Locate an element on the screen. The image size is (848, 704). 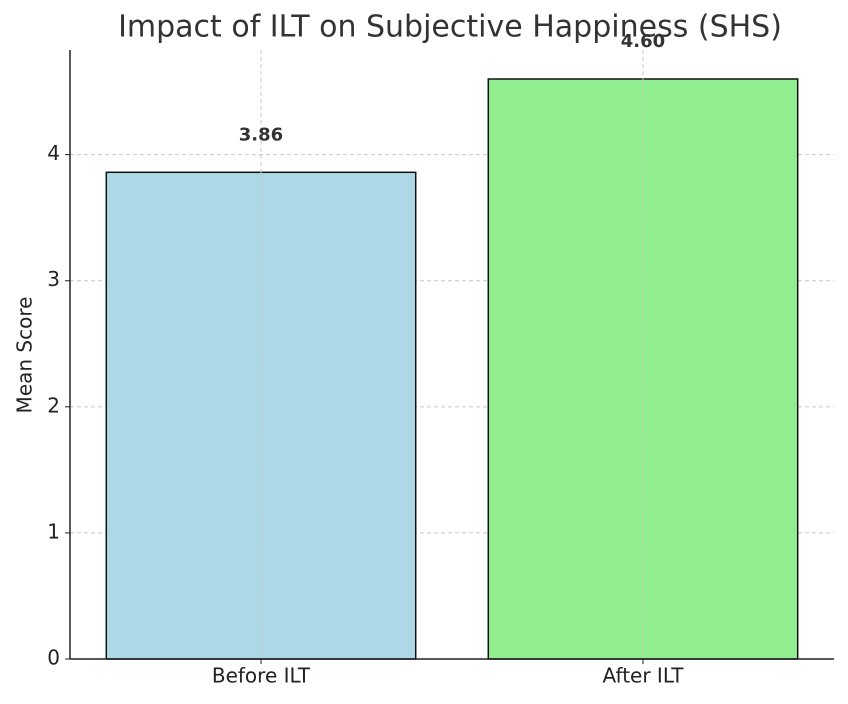
y-tick-label: 4 is located at coordinates (53, 153).